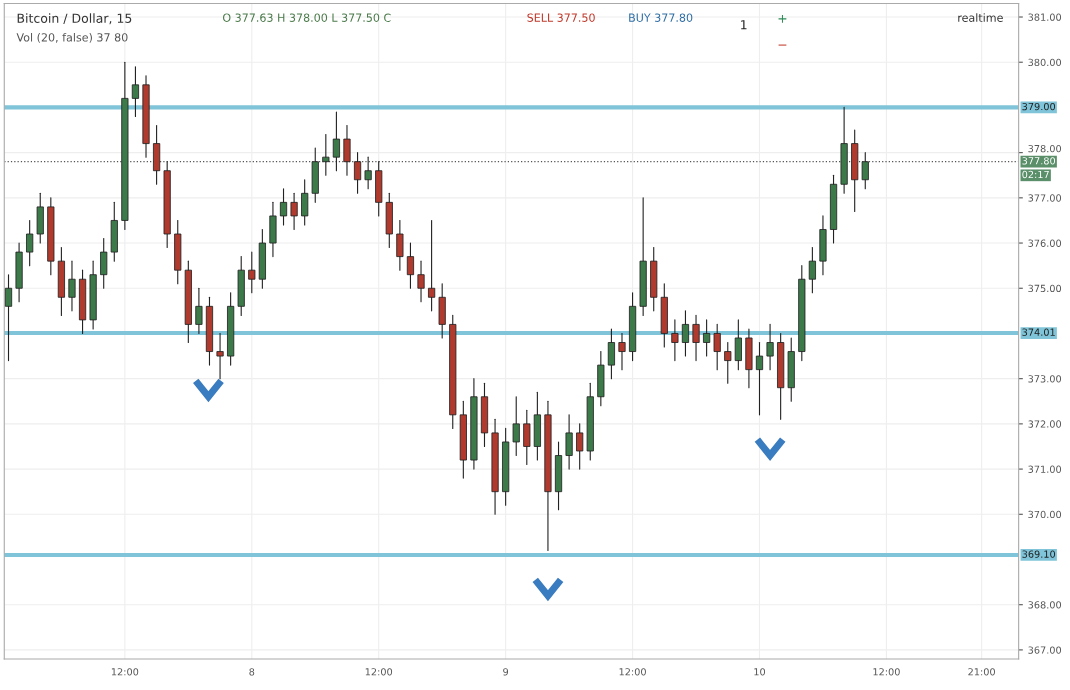  What do you see at coordinates (1045, 605) in the screenshot?
I see `y-tick-label: 368.00` at bounding box center [1045, 605].